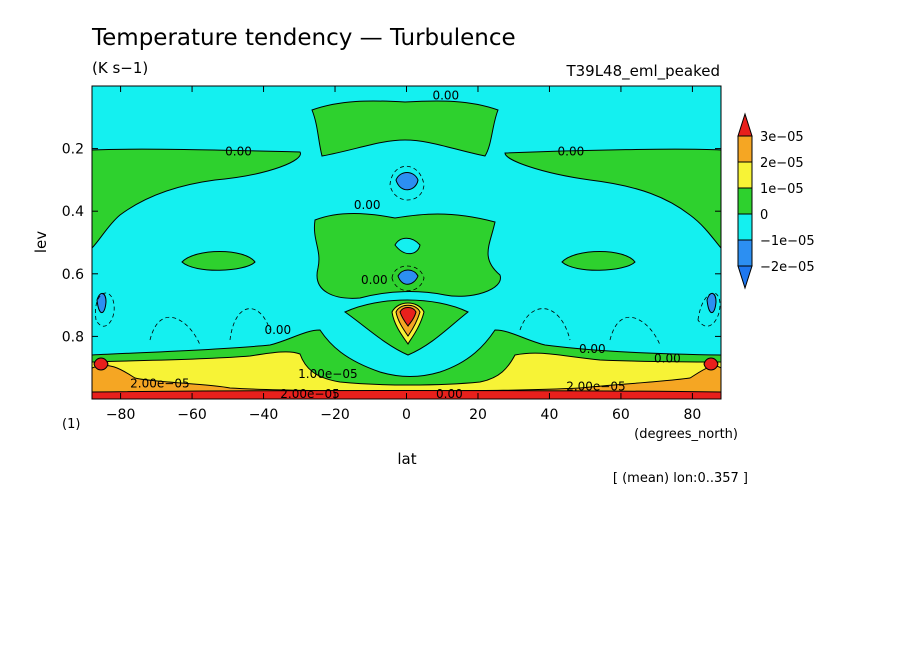 The image size is (904, 654). What do you see at coordinates (303, 38) in the screenshot?
I see `chart-title: Temperature tendency — Turbulence` at bounding box center [303, 38].